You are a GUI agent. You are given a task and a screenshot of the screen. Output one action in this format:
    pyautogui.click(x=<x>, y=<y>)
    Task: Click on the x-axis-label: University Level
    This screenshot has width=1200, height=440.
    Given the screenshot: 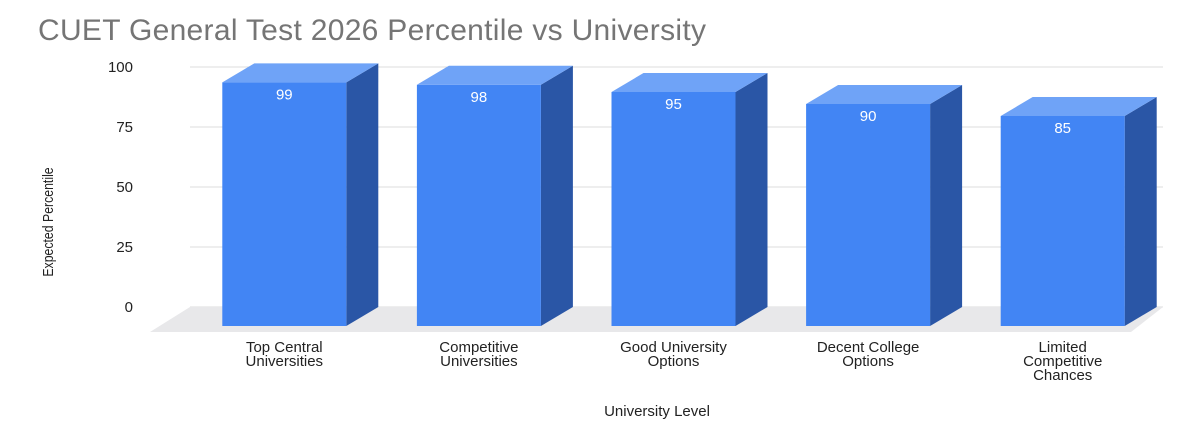 What is the action you would take?
    pyautogui.click(x=657, y=411)
    